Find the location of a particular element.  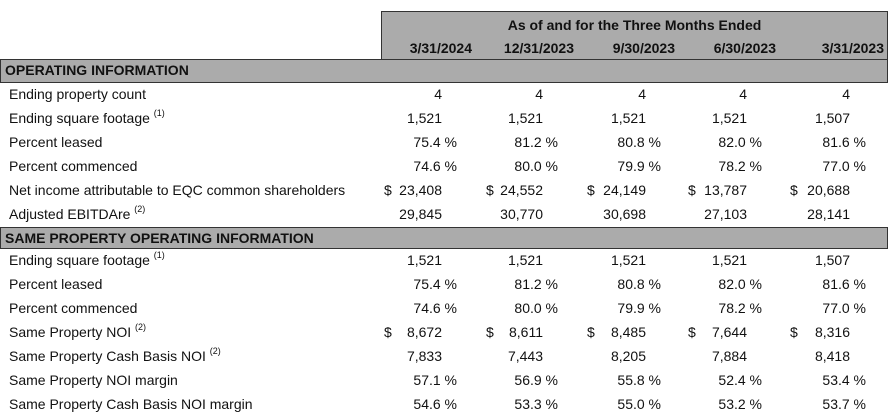

cell-value: 7,644 is located at coordinates (729, 332).